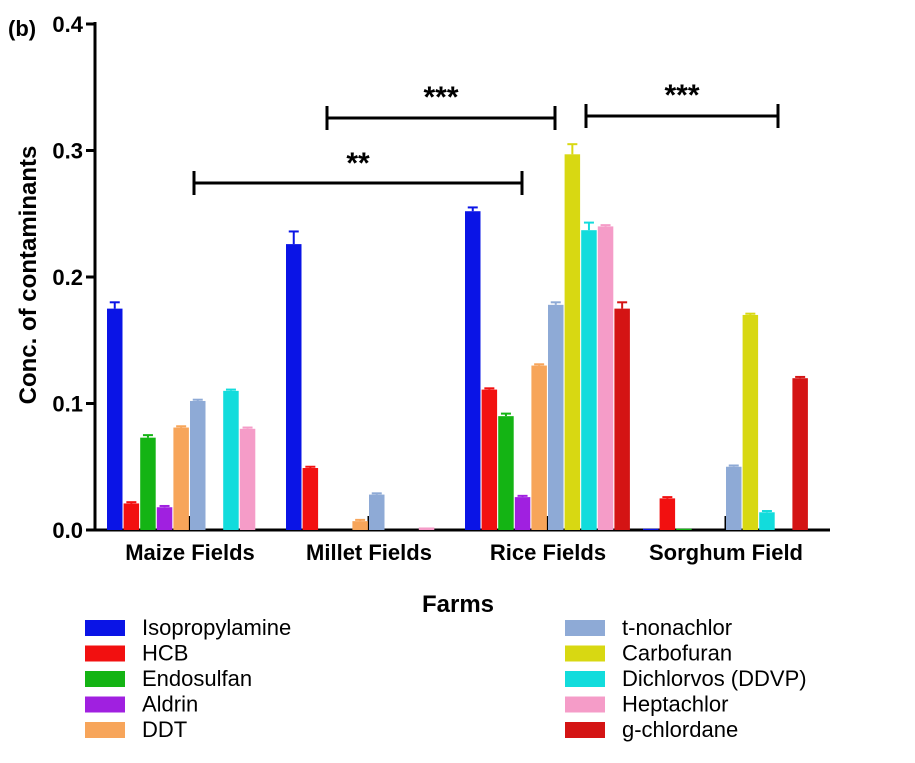 The width and height of the screenshot is (915, 763). Describe the element at coordinates (170, 704) in the screenshot. I see `legend-label: Aldrin` at that location.